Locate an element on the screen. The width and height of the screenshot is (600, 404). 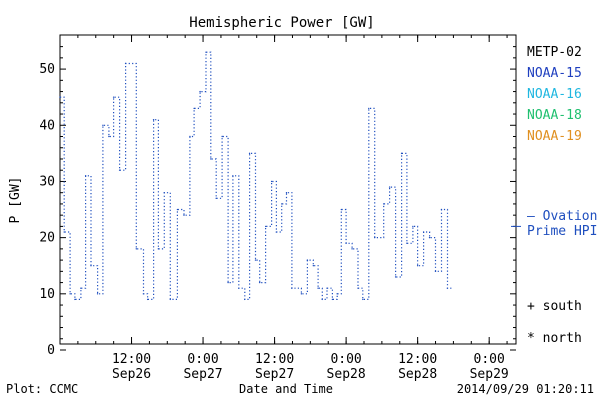
legend-item-noaa-16: NOAA-16 is located at coordinates (554, 94).